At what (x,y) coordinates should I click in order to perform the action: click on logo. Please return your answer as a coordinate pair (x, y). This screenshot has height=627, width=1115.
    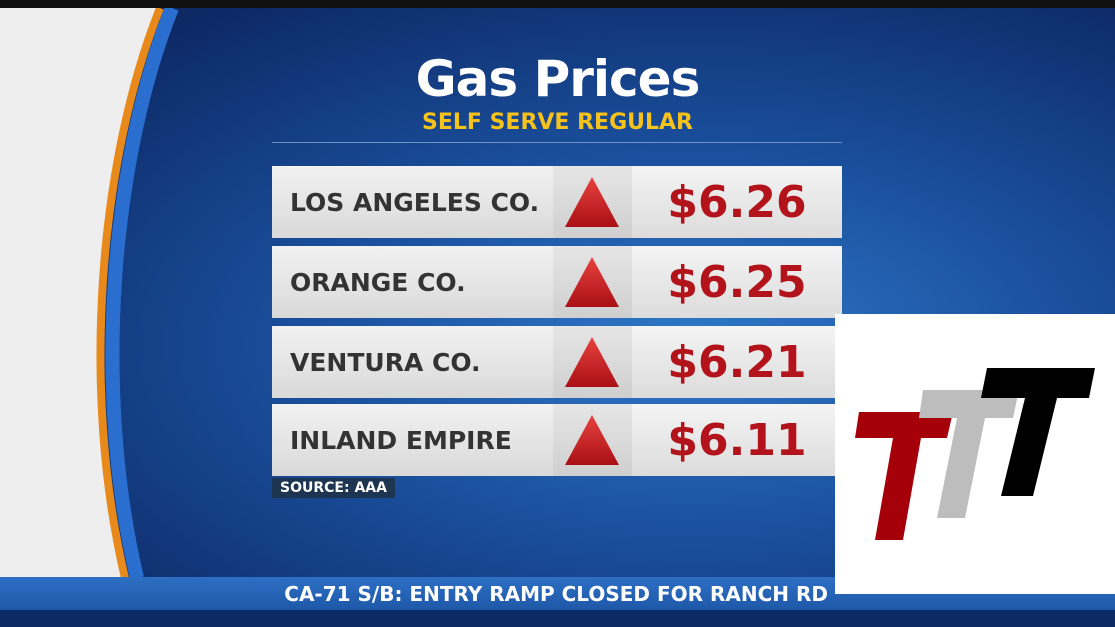
    Looking at the image, I should click on (975, 454).